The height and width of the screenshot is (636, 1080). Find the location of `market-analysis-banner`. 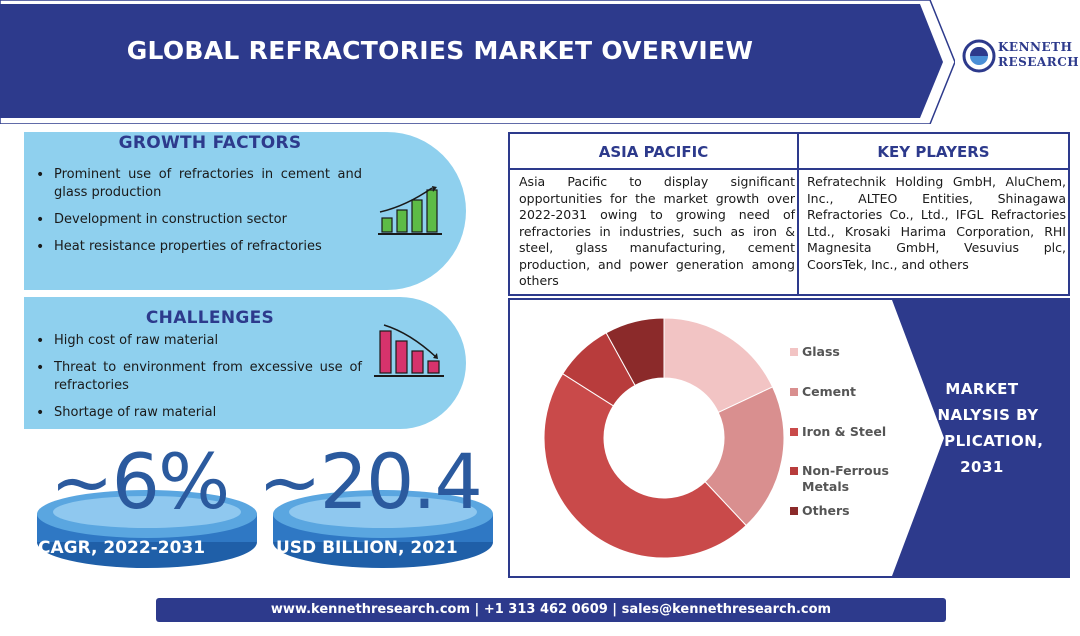

market-analysis-banner is located at coordinates (980, 438).